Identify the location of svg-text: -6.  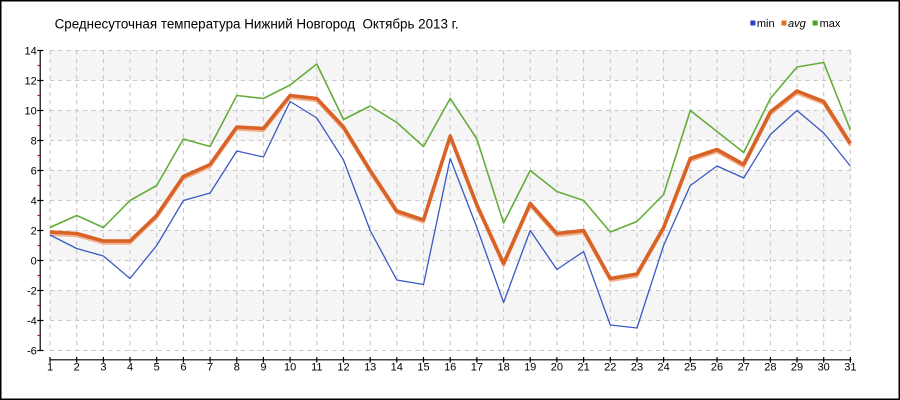
(32, 352).